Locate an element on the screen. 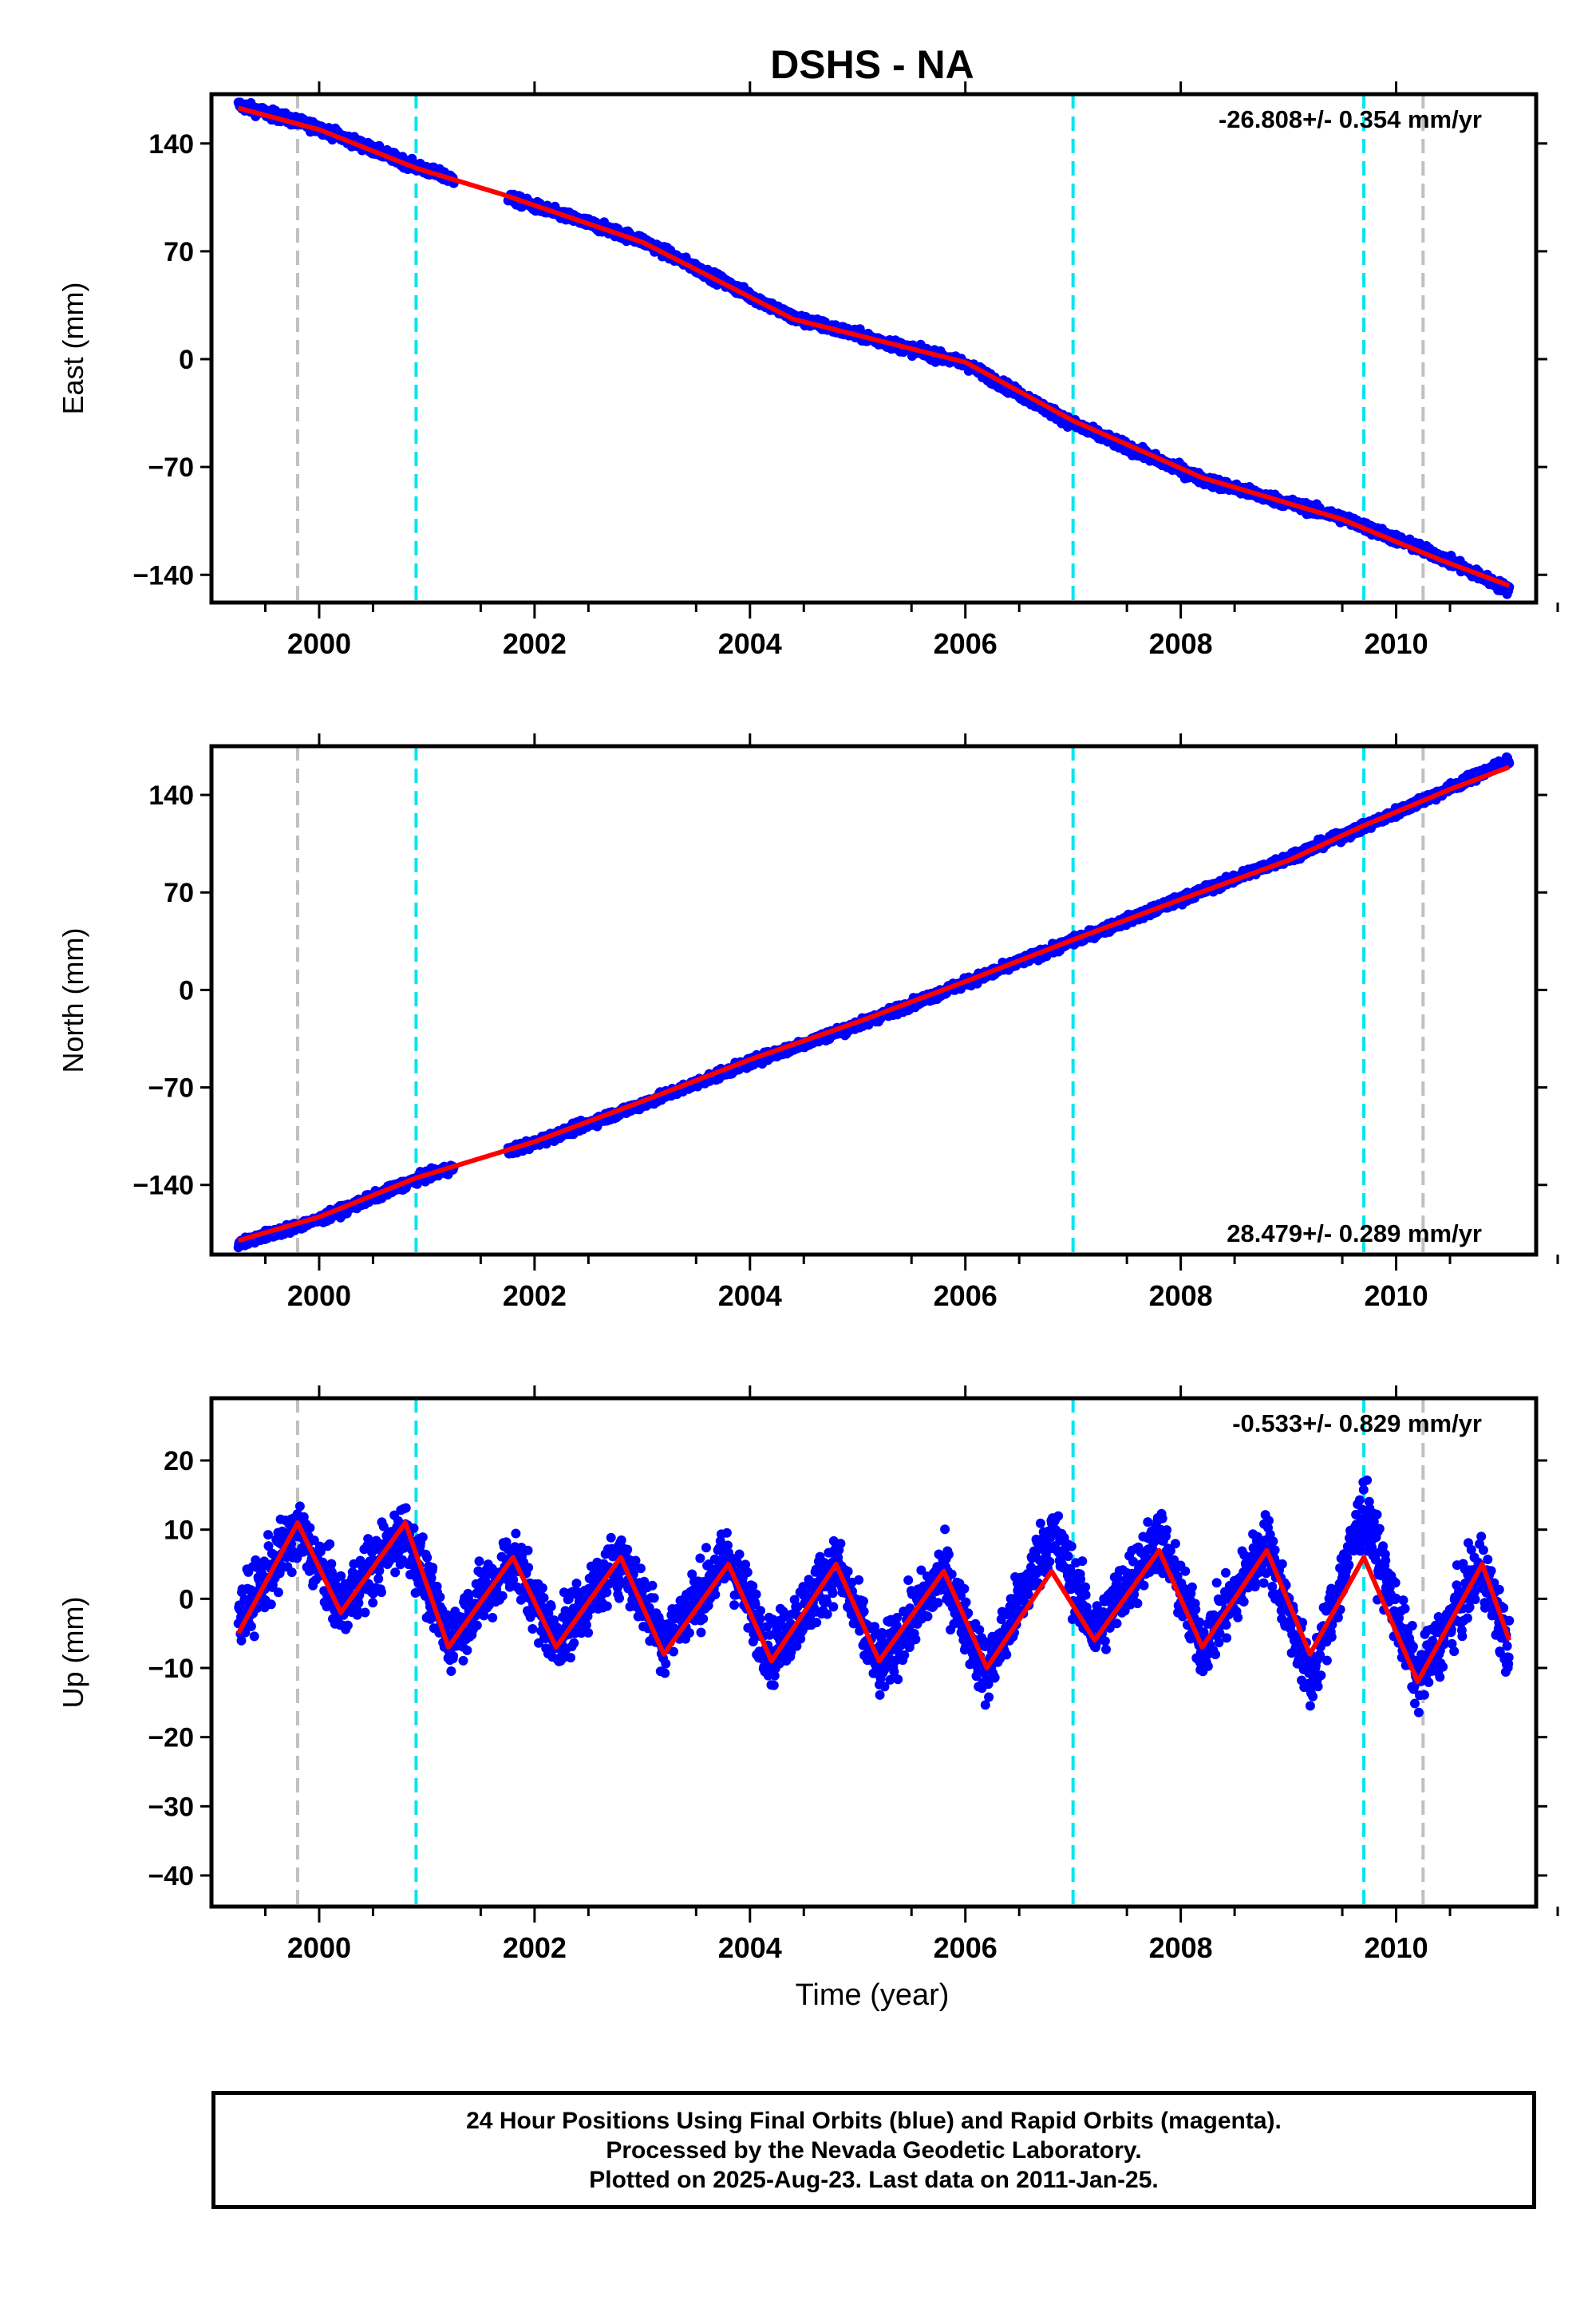  east-y-tick-label: 140 is located at coordinates (171, 144).